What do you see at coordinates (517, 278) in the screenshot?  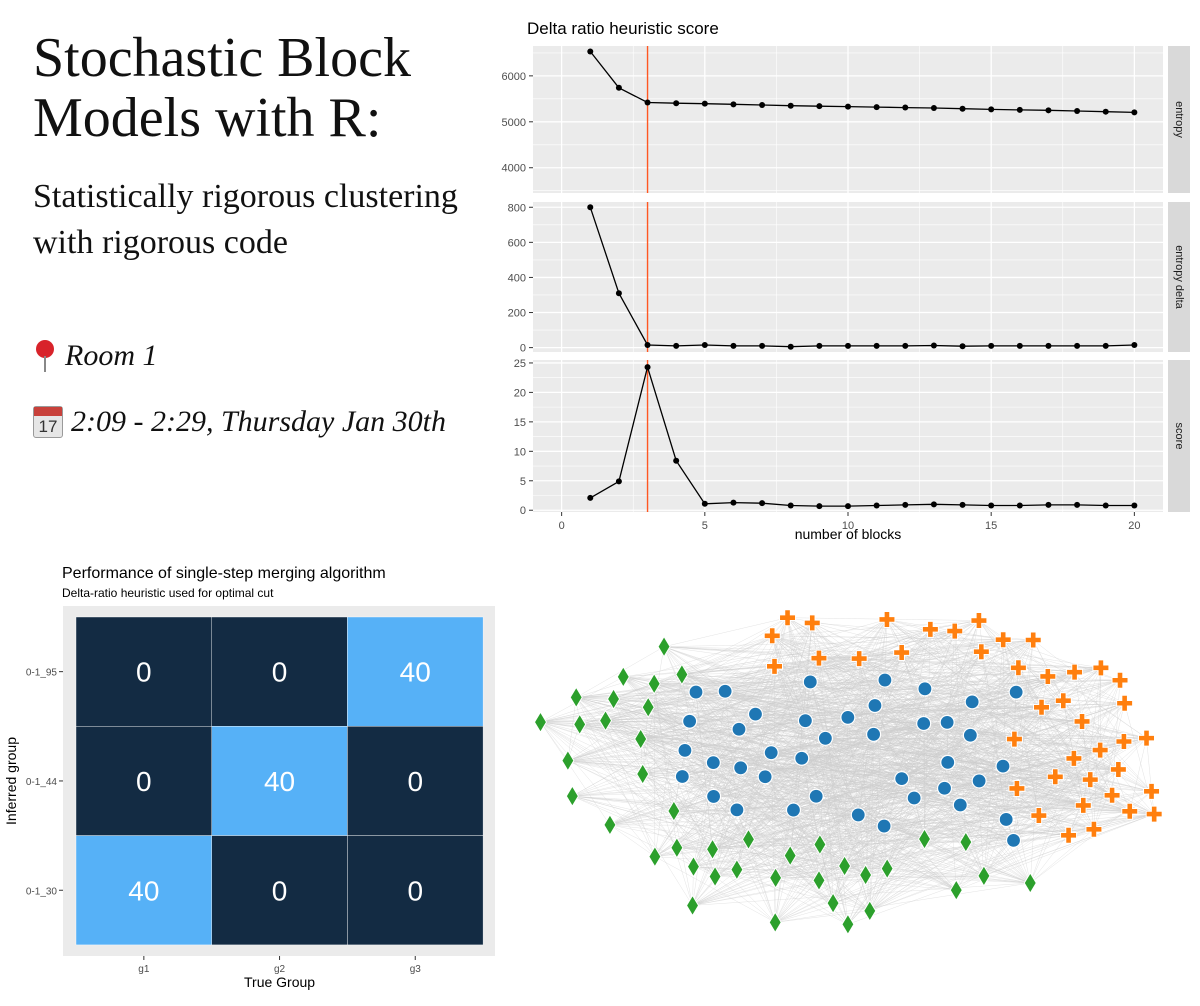 I see `y-tick-label: 400` at bounding box center [517, 278].